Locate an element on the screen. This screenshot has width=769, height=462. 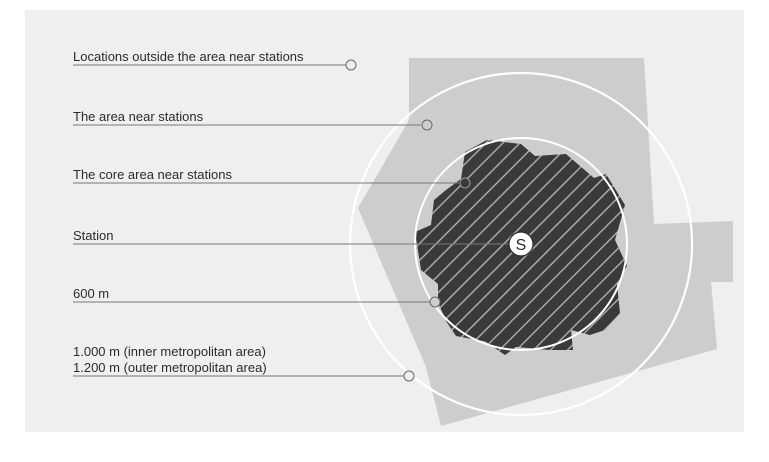
station-symbol-letter: S is located at coordinates (521, 245).